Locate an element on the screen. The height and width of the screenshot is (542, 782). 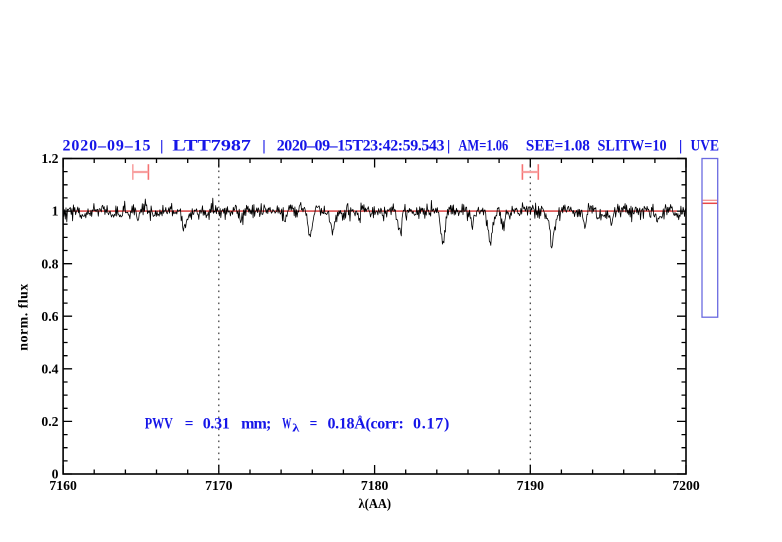
svg-text: λ is located at coordinates (295, 427).